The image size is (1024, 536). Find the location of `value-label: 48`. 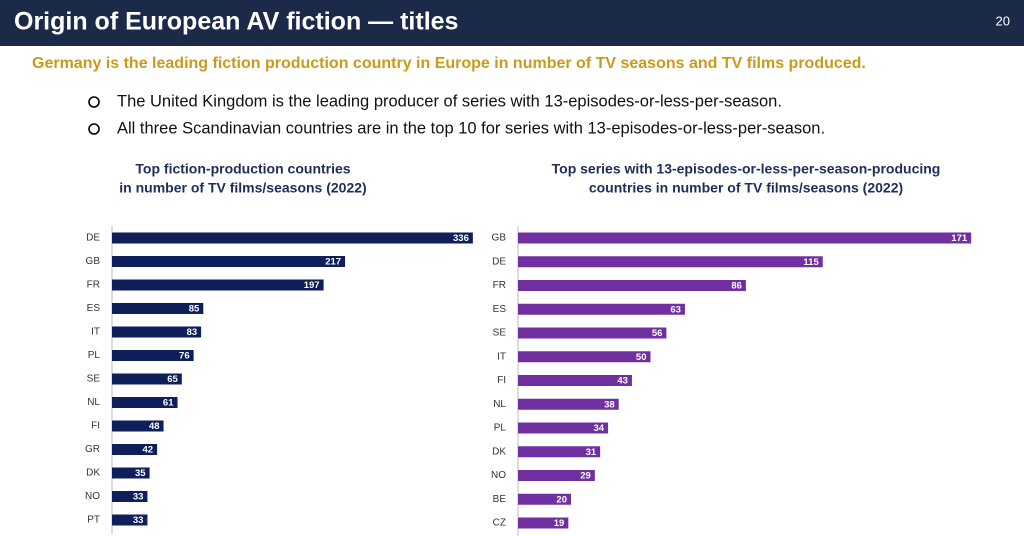

value-label: 48 is located at coordinates (154, 426).